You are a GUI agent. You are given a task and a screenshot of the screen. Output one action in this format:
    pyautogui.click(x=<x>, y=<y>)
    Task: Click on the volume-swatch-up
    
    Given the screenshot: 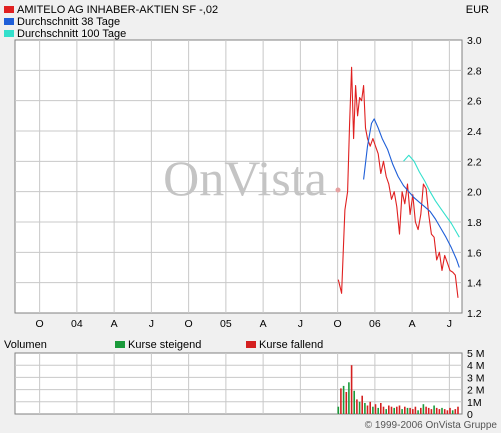 What is the action you would take?
    pyautogui.click(x=120, y=344)
    